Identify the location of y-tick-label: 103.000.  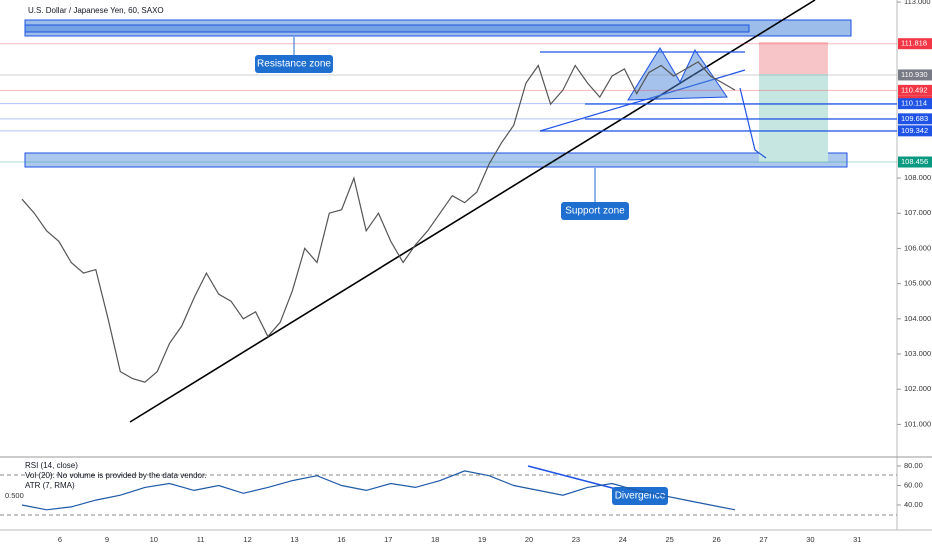
(917, 353).